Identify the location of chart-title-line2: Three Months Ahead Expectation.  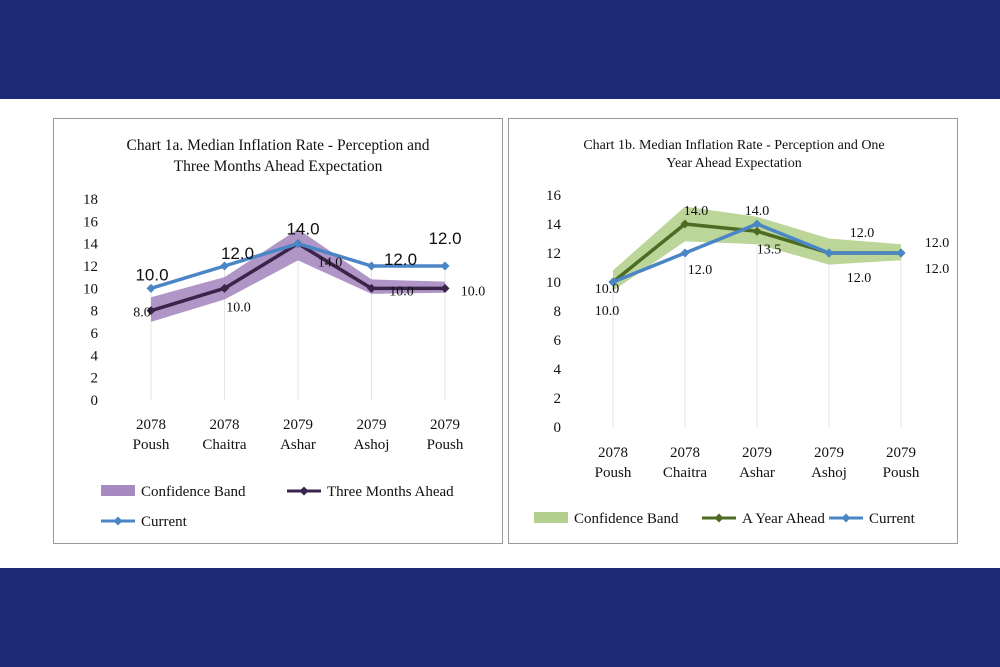
(278, 166).